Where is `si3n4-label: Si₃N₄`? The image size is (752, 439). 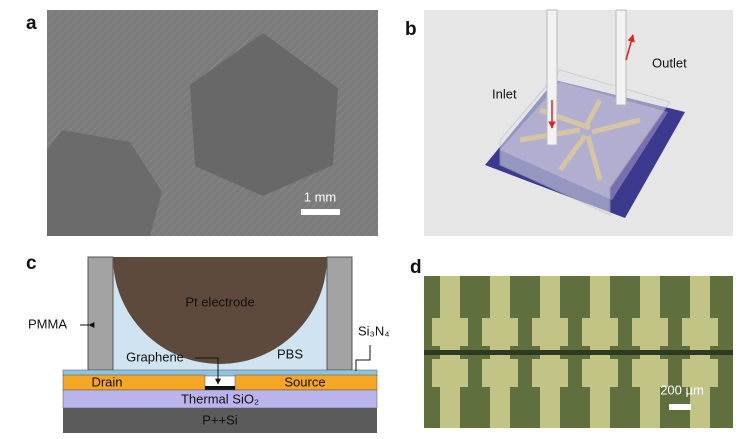
si3n4-label: Si₃N₄ is located at coordinates (374, 330).